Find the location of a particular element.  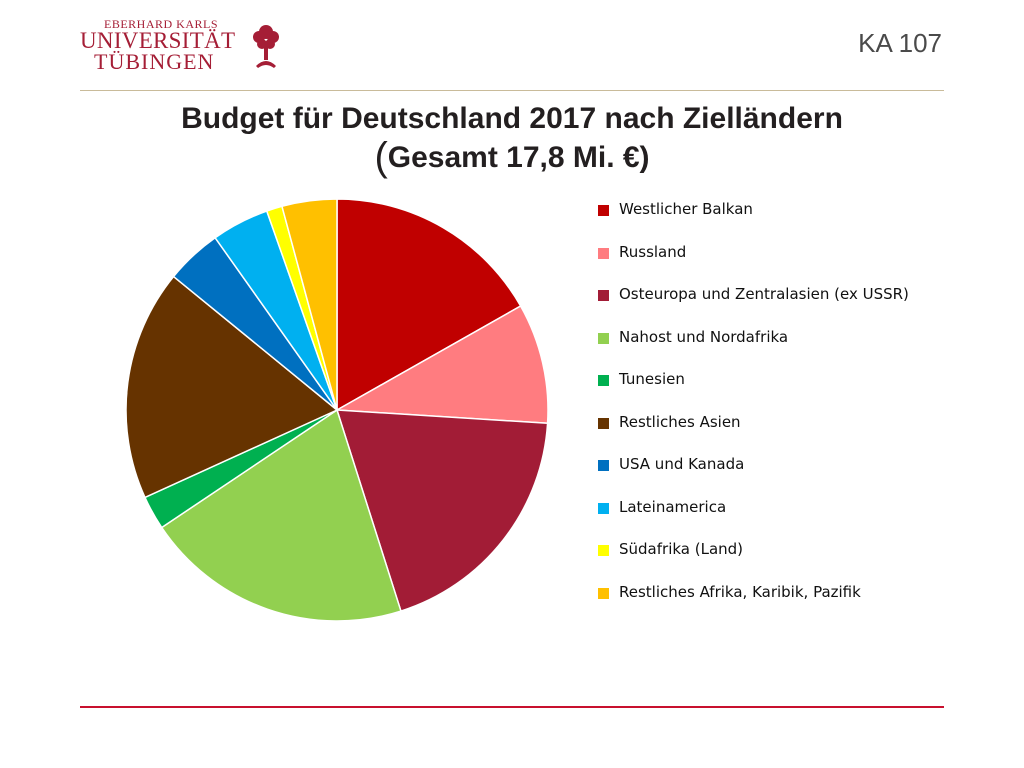

legend-label: Nahost und Nordafrika is located at coordinates (704, 336).